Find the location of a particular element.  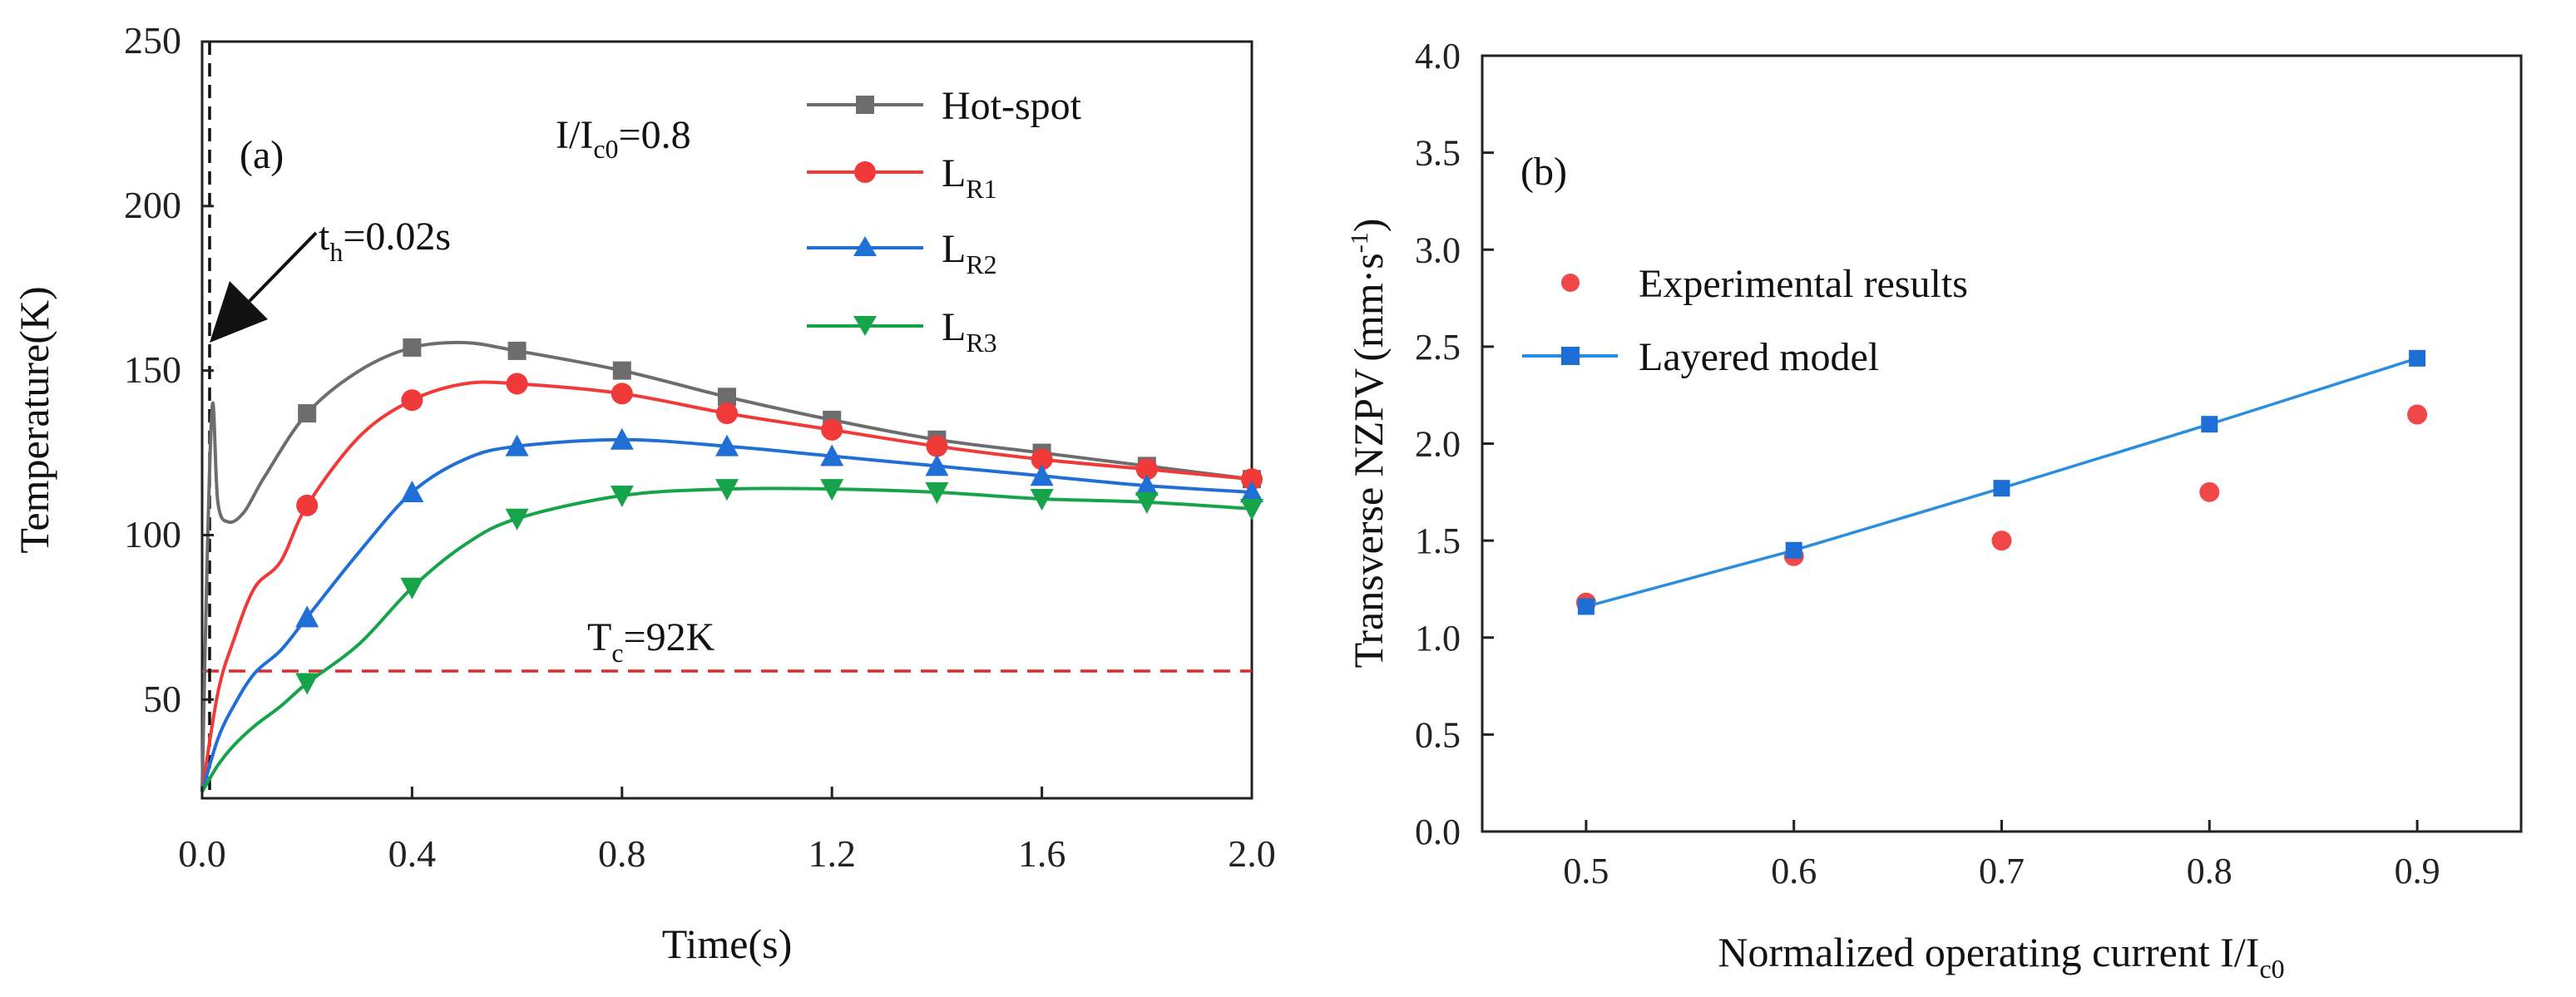

legend-experimental-label: Experimental results is located at coordinates (1803, 284).